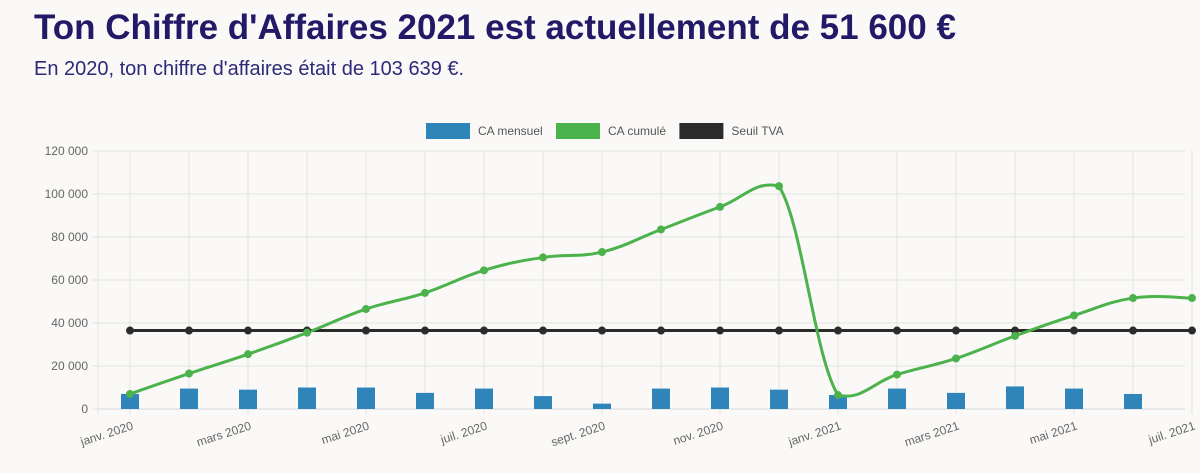  I want to click on x-tick-label: mai 2021, so click(1054, 432).